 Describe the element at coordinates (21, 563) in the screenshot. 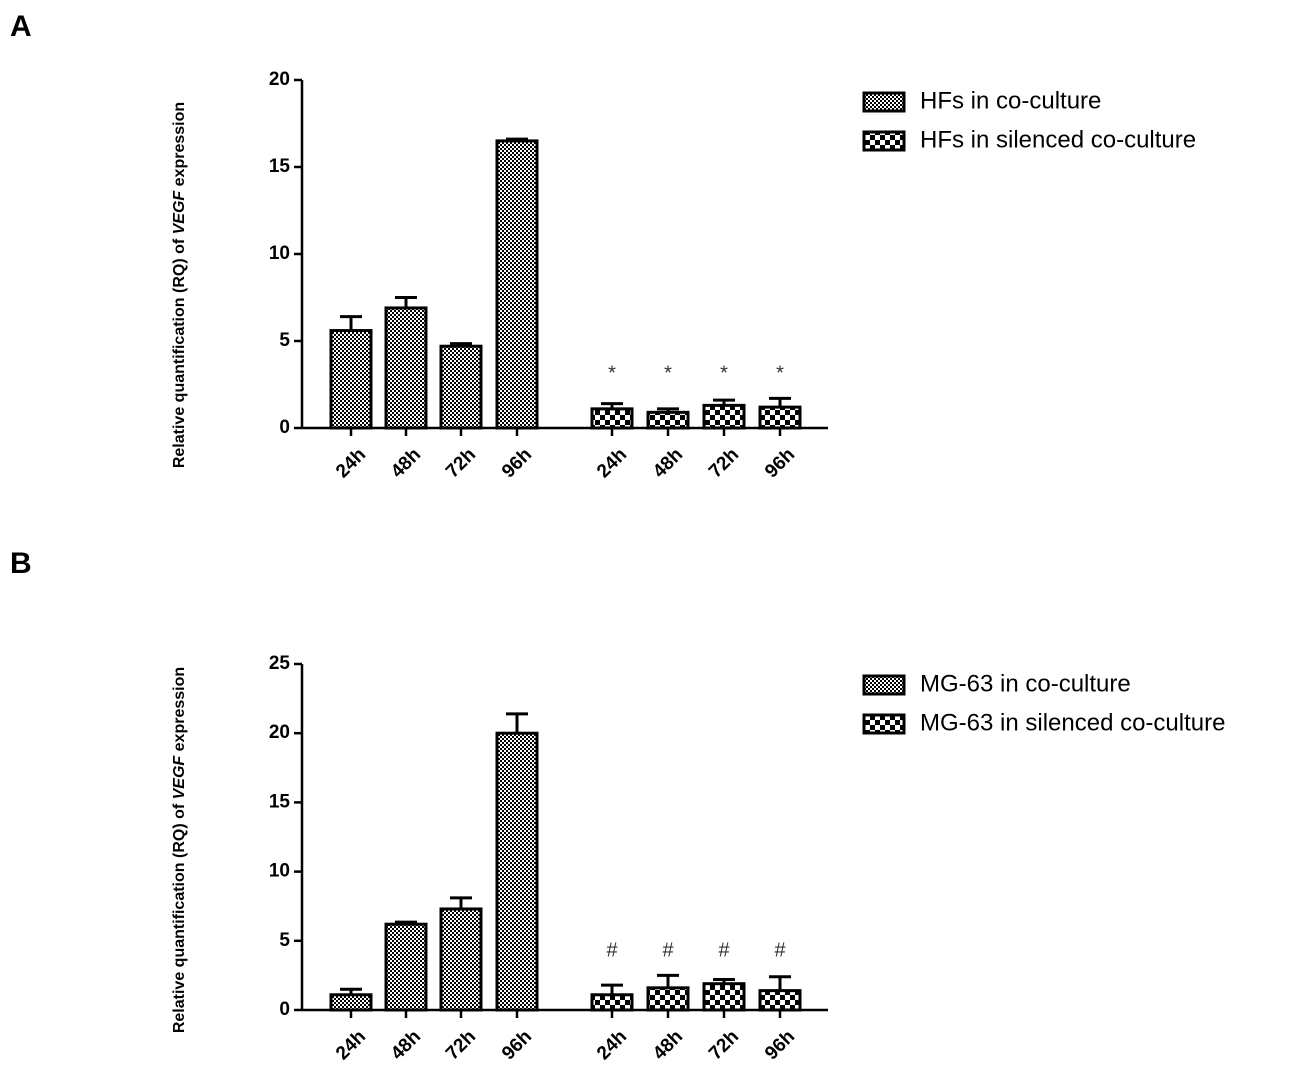

I see `panel-label: B` at that location.